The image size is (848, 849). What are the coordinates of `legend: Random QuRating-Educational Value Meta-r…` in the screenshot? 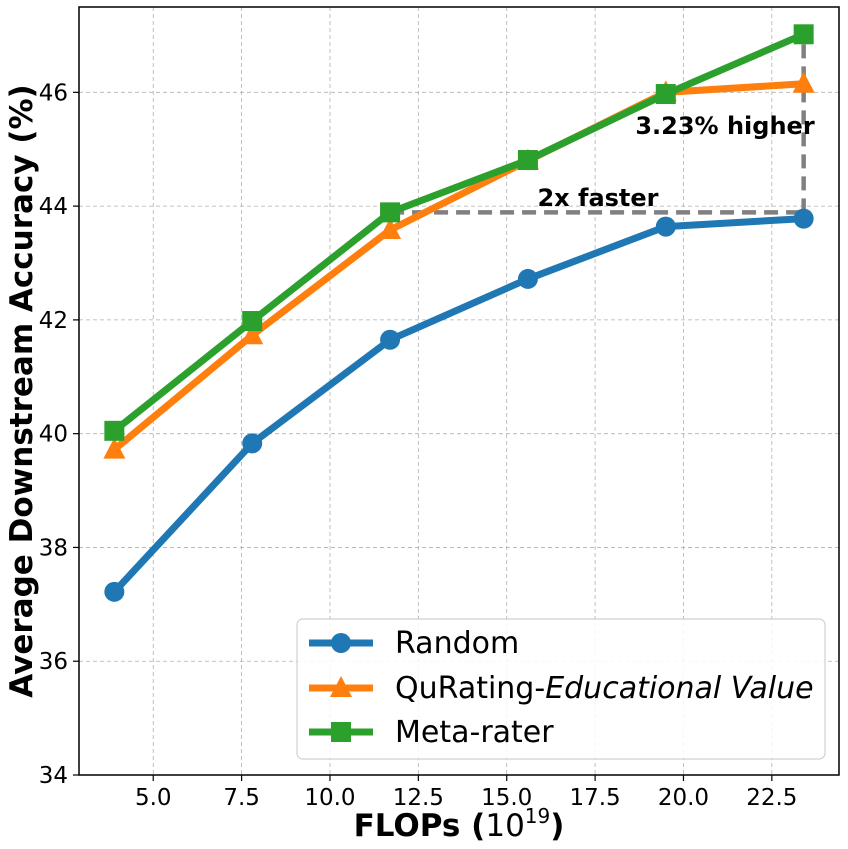 It's located at (561, 689).